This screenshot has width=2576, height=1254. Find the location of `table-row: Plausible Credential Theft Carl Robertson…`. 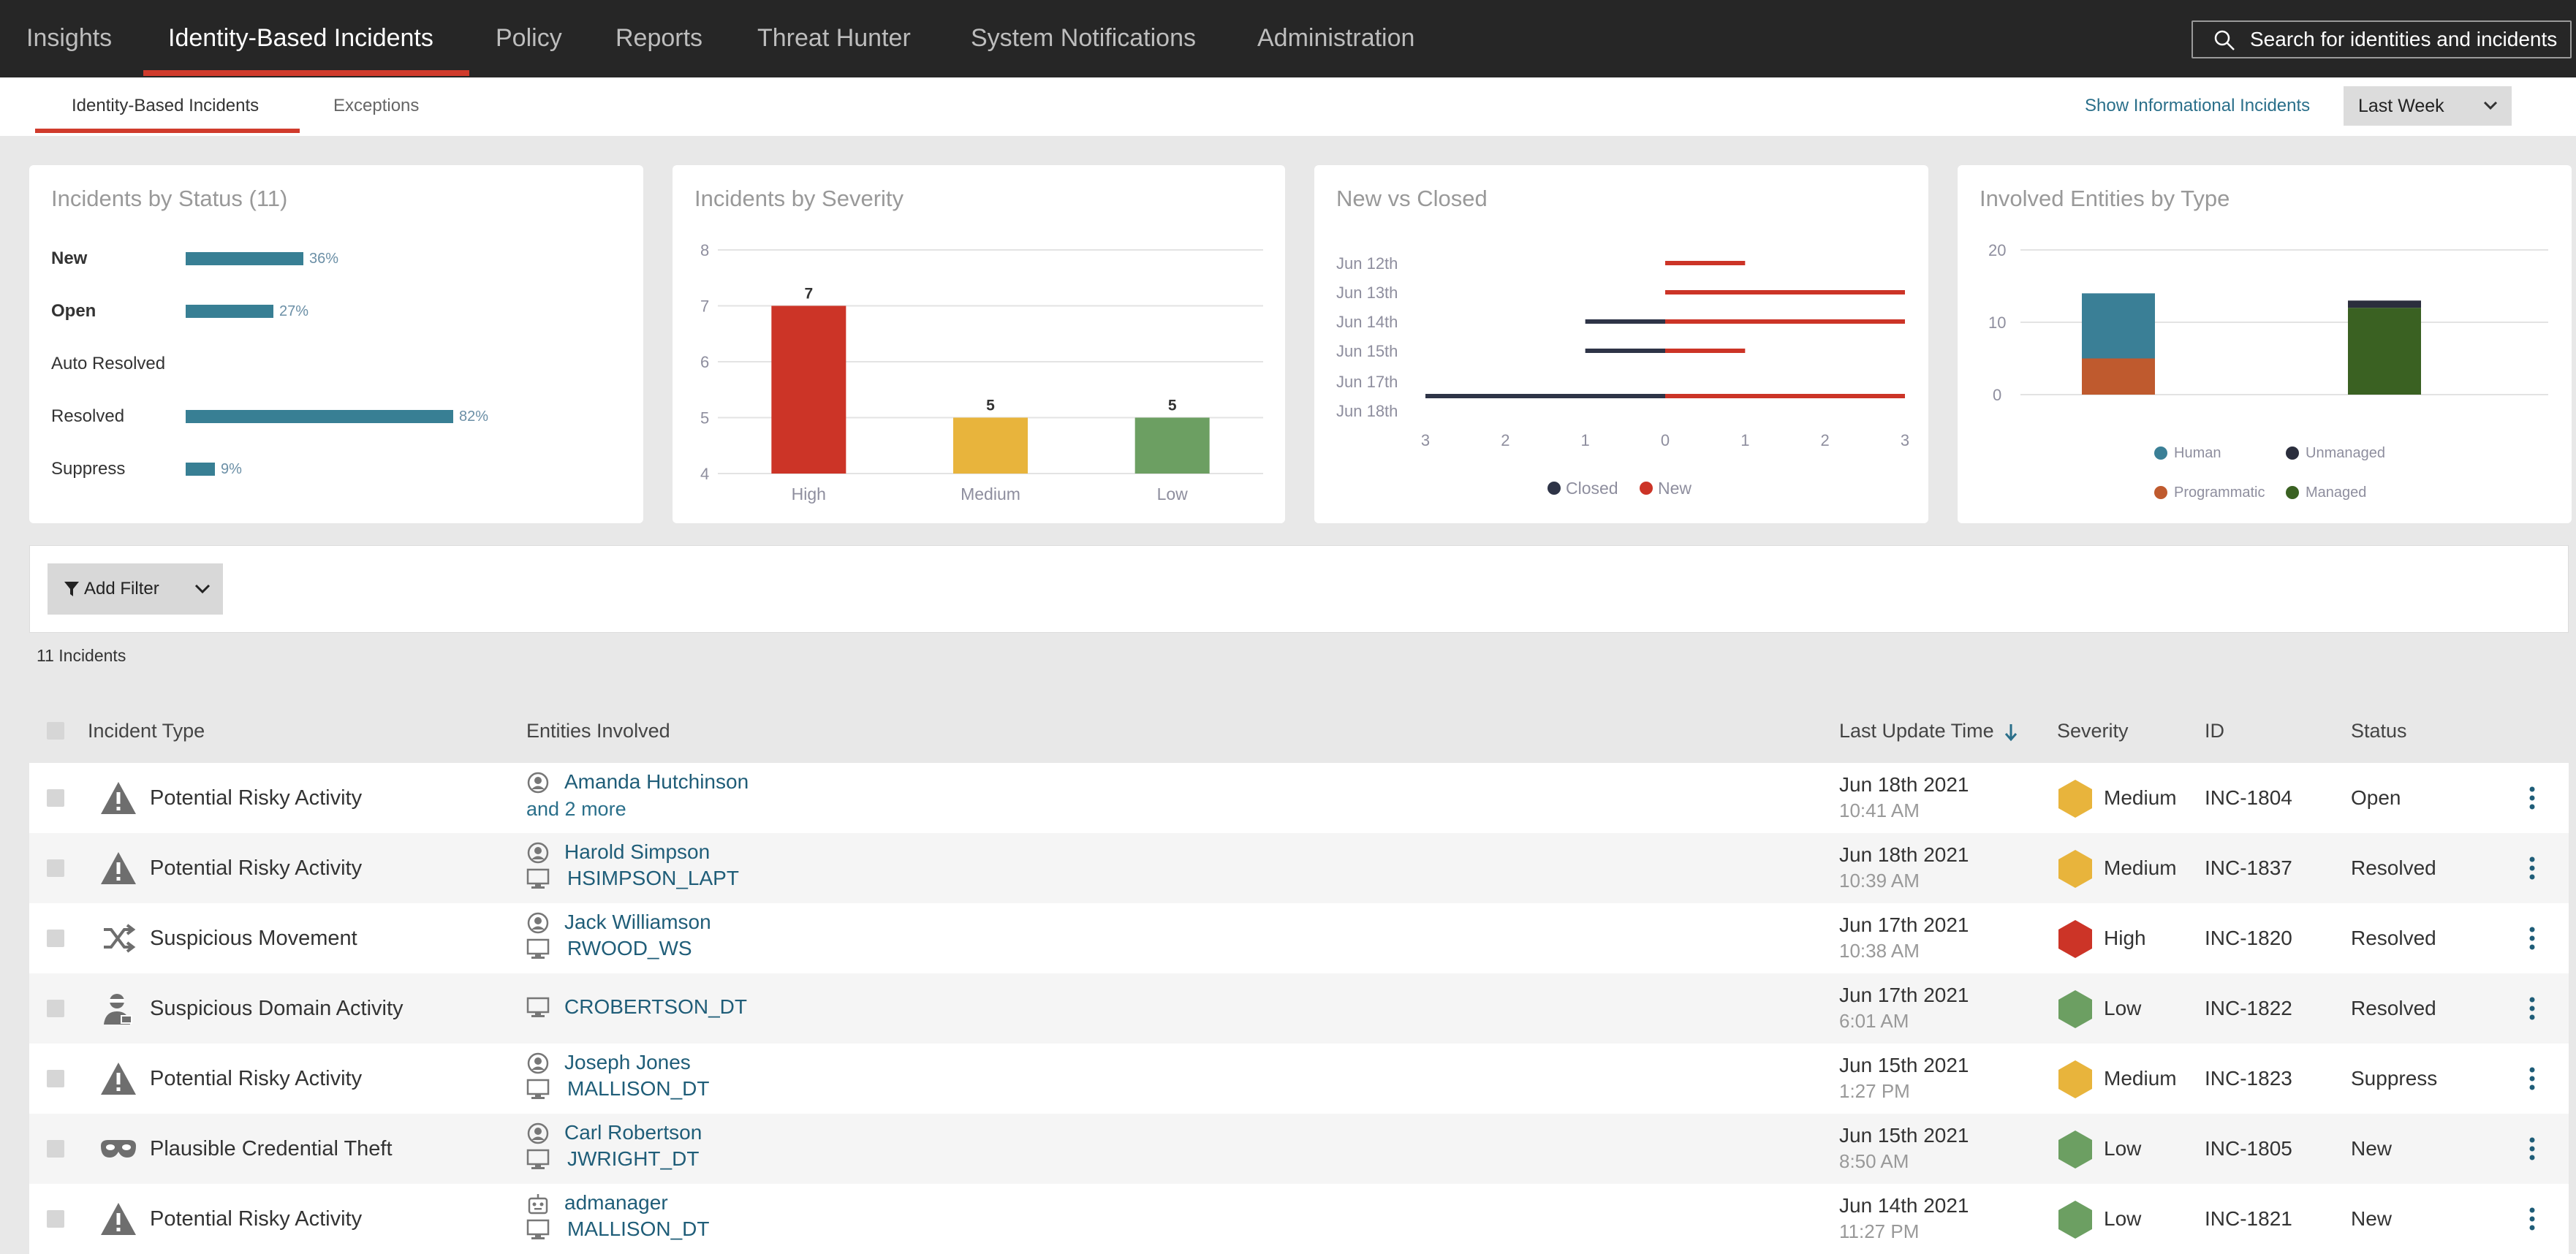

table-row: Plausible Credential Theft Carl Robertson… is located at coordinates (1299, 1149).